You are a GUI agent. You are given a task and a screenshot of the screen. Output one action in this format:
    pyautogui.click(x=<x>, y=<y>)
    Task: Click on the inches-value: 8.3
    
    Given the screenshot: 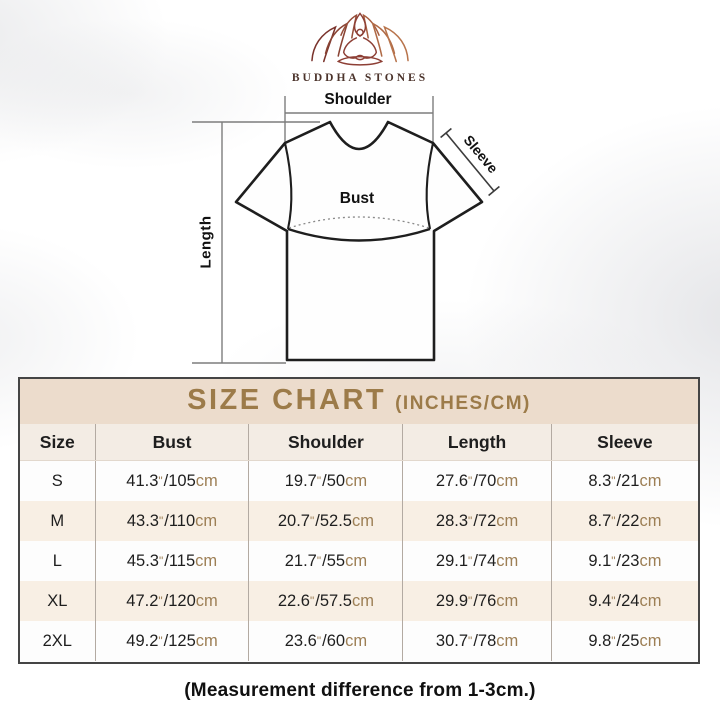 What is the action you would take?
    pyautogui.click(x=600, y=480)
    